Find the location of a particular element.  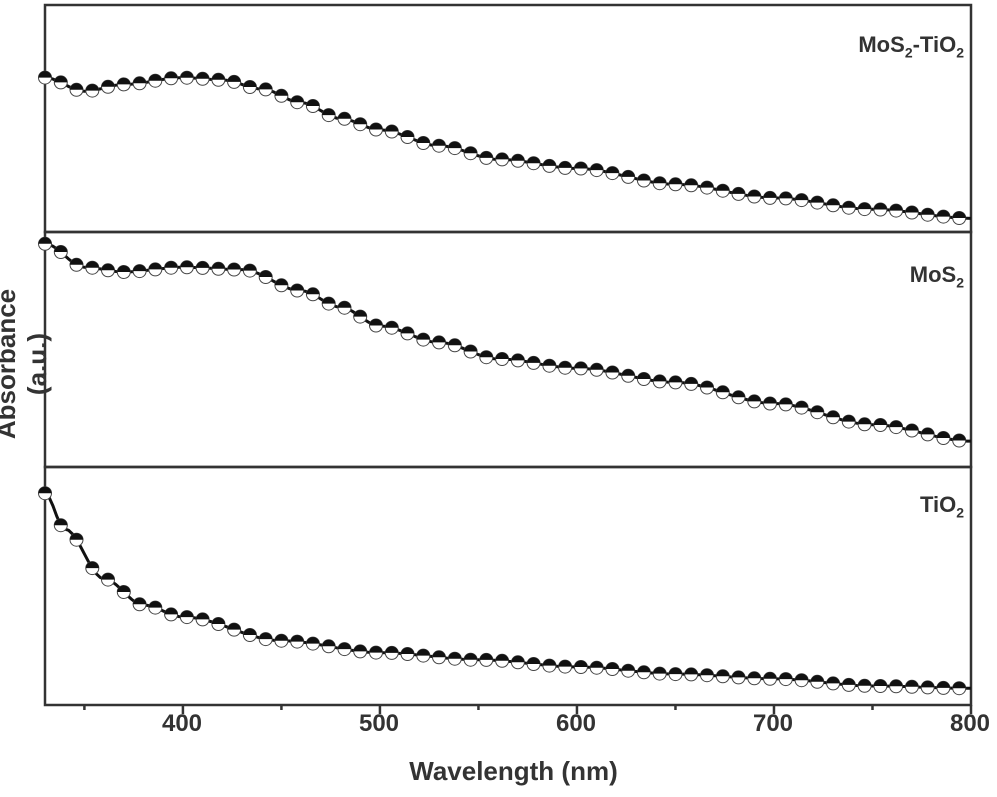

x-tick-600: 600 is located at coordinates (576, 723).